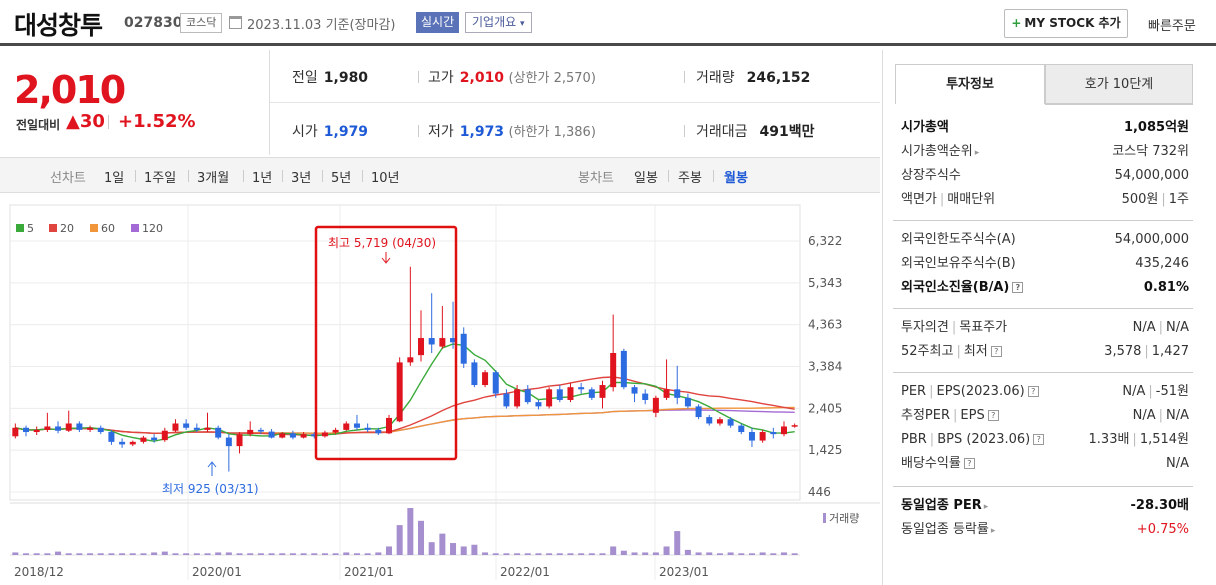 Image resolution: width=1216 pixels, height=585 pixels. What do you see at coordinates (262, 178) in the screenshot?
I see `period-1y: 1년` at bounding box center [262, 178].